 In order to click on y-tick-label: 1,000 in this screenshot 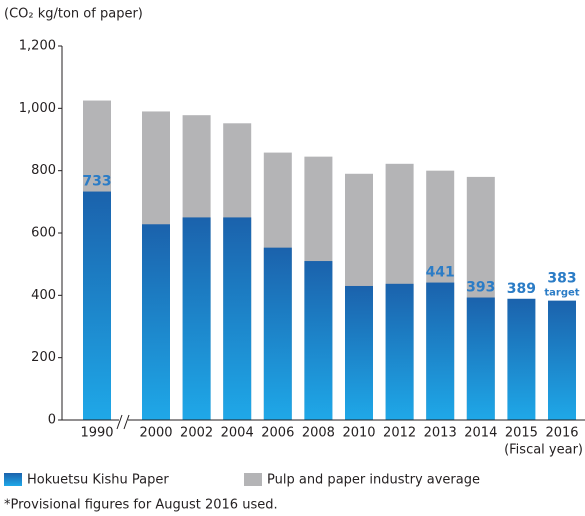, I will do `click(37, 108)`.